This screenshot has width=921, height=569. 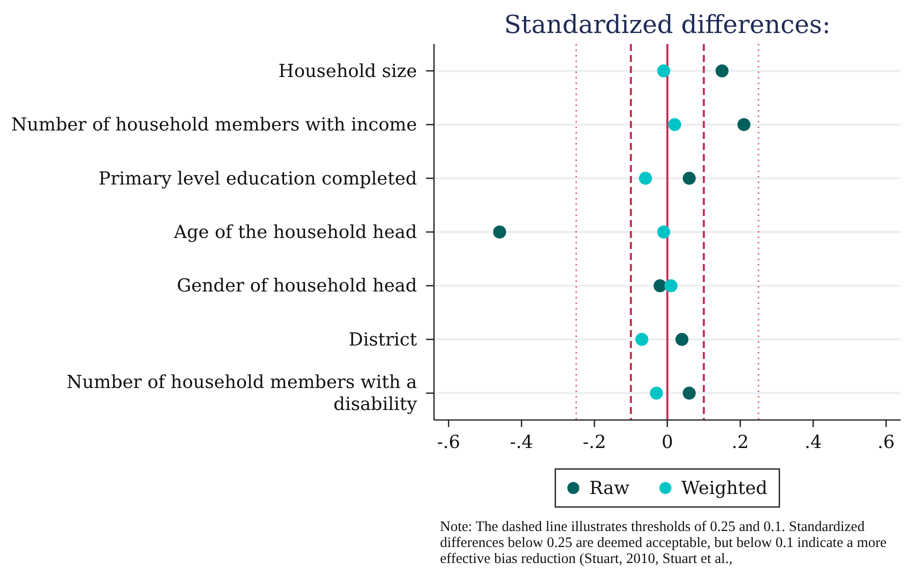 What do you see at coordinates (724, 488) in the screenshot?
I see `legend-label: Weighted` at bounding box center [724, 488].